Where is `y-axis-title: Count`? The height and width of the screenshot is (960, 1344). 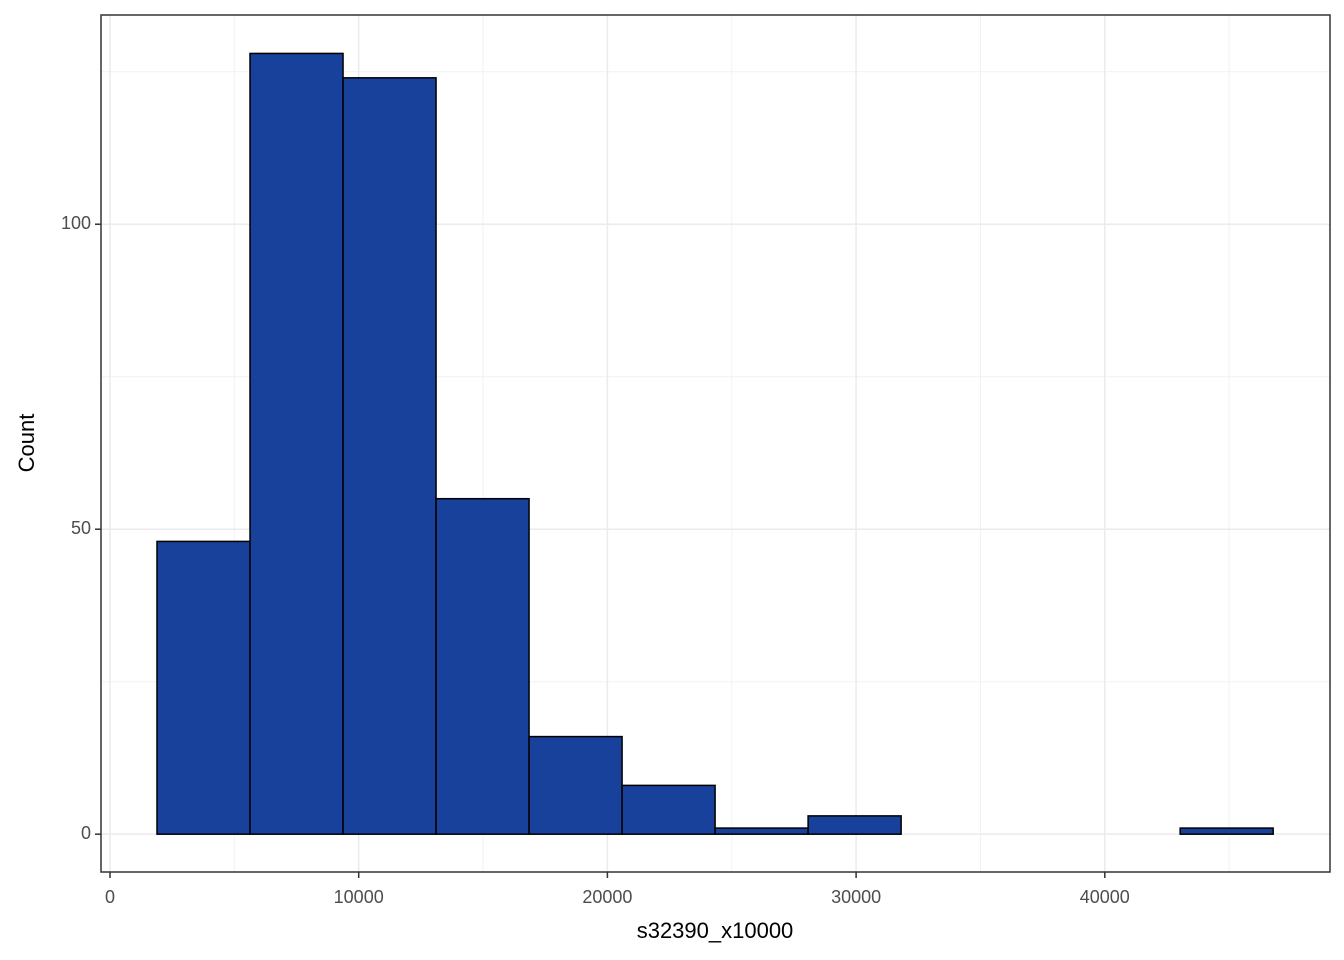
y-axis-title: Count is located at coordinates (26, 443).